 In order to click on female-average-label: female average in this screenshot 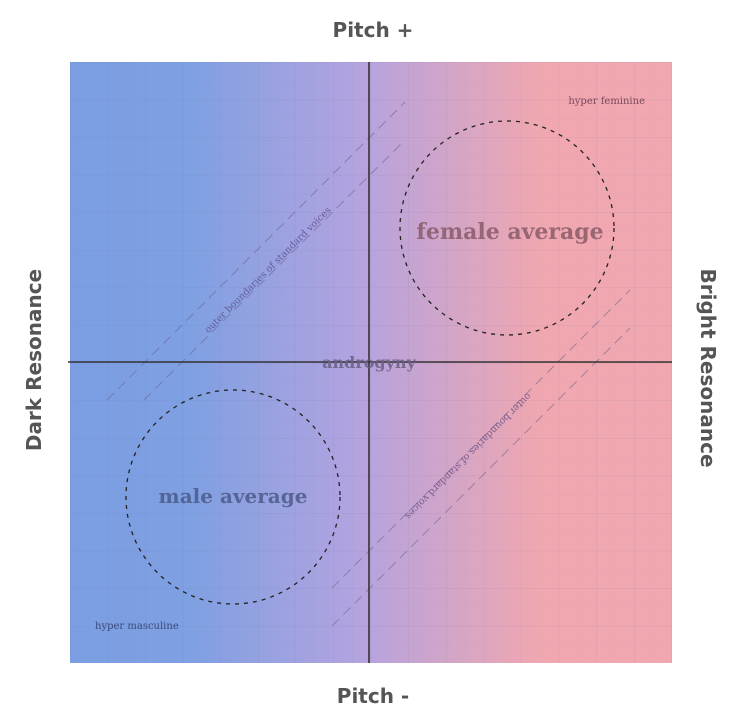, I will do `click(509, 232)`.